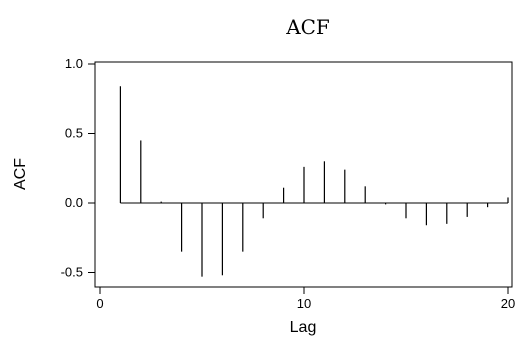 The image size is (517, 341). Describe the element at coordinates (72, 272) in the screenshot. I see `y-tick-label: -0.5` at that location.